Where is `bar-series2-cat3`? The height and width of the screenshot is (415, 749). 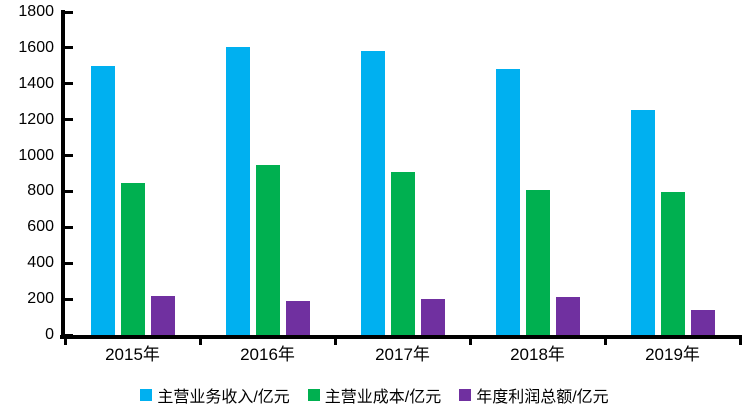 bar-series2-cat3 is located at coordinates (402, 253).